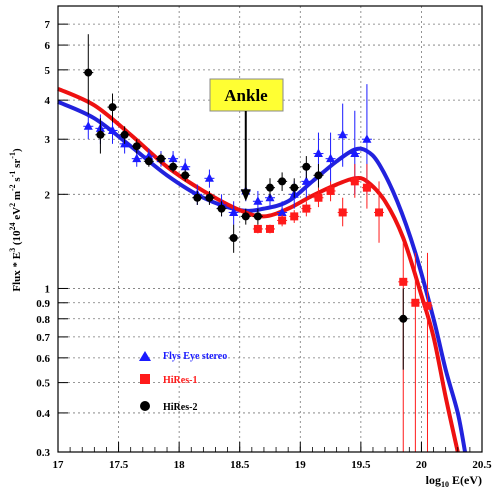  Describe the element at coordinates (180, 465) in the screenshot. I see `x-tick-label: 18` at that location.